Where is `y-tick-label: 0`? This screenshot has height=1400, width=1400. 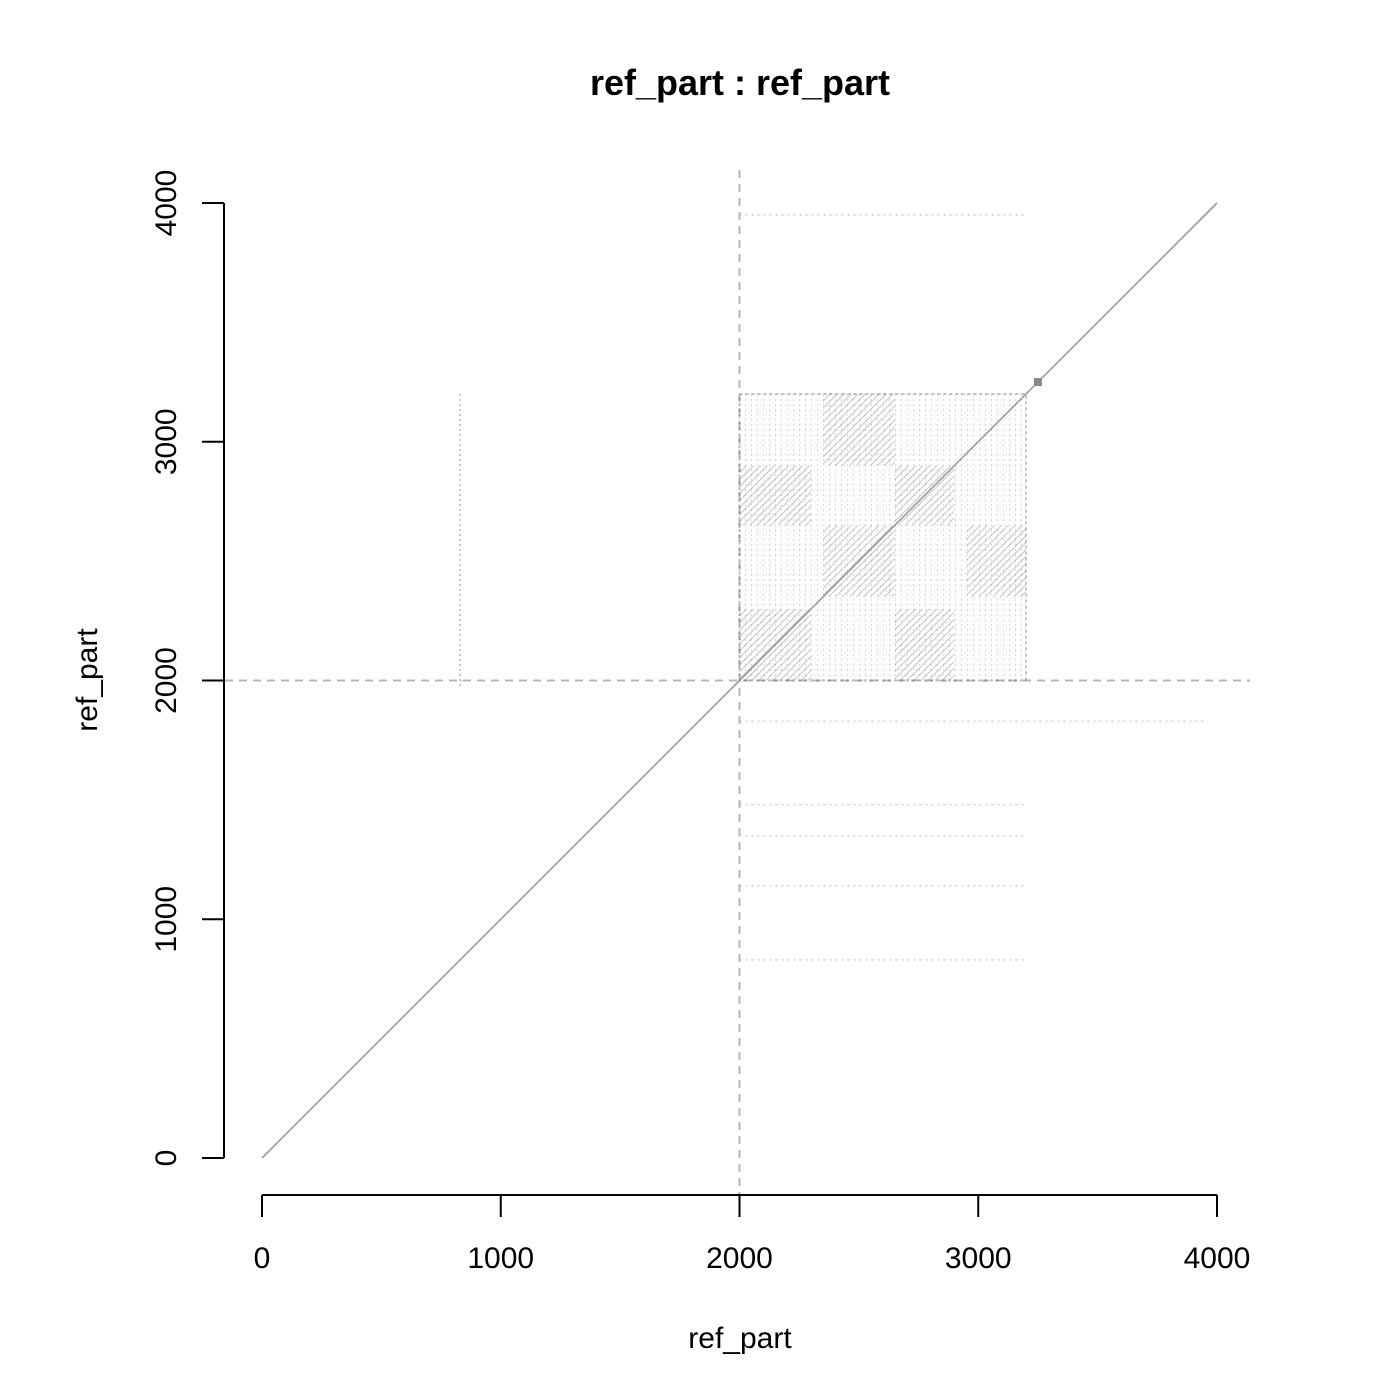 y-tick-label: 0 is located at coordinates (166, 1158).